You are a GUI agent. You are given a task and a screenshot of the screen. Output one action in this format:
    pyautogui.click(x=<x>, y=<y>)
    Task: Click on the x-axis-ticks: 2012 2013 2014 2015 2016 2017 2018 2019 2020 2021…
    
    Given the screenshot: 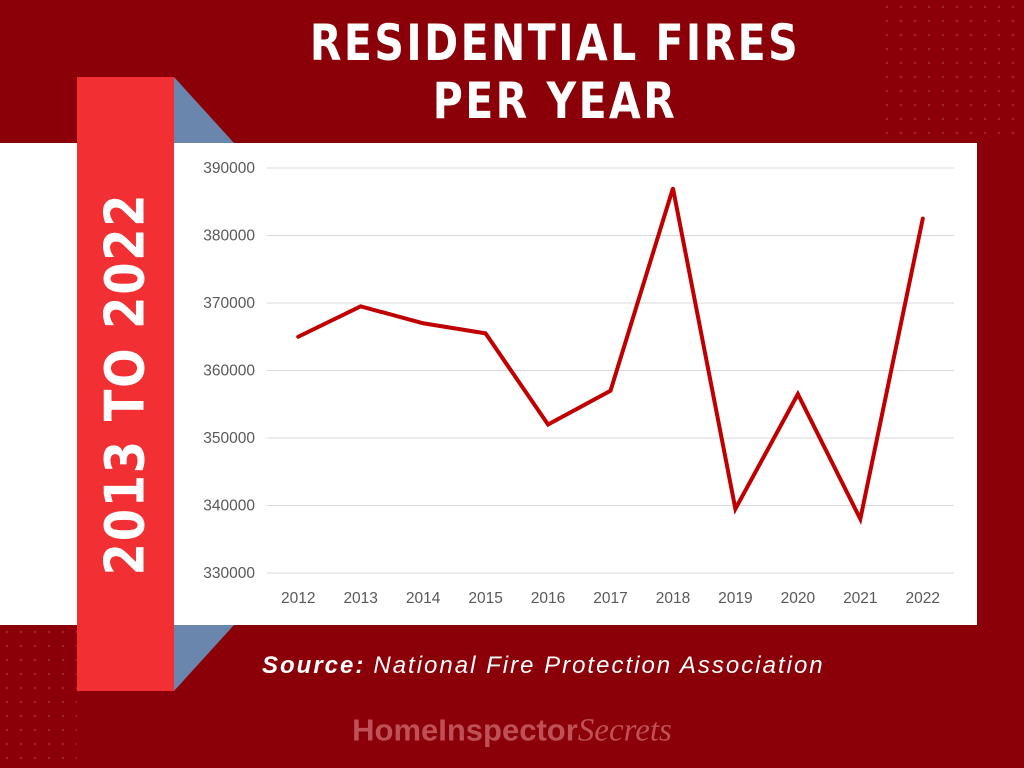 What is the action you would take?
    pyautogui.click(x=610, y=598)
    